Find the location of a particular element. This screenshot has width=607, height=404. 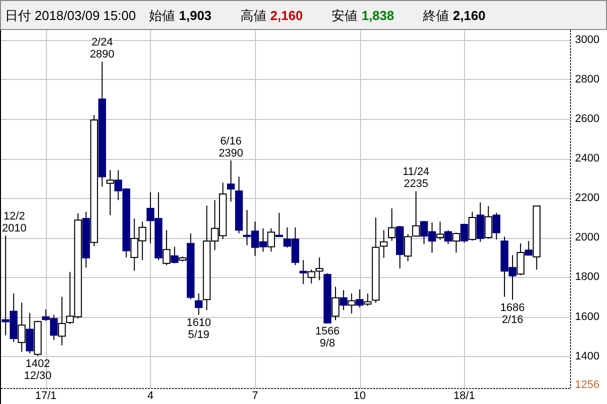

ytick: 1800 is located at coordinates (587, 277).